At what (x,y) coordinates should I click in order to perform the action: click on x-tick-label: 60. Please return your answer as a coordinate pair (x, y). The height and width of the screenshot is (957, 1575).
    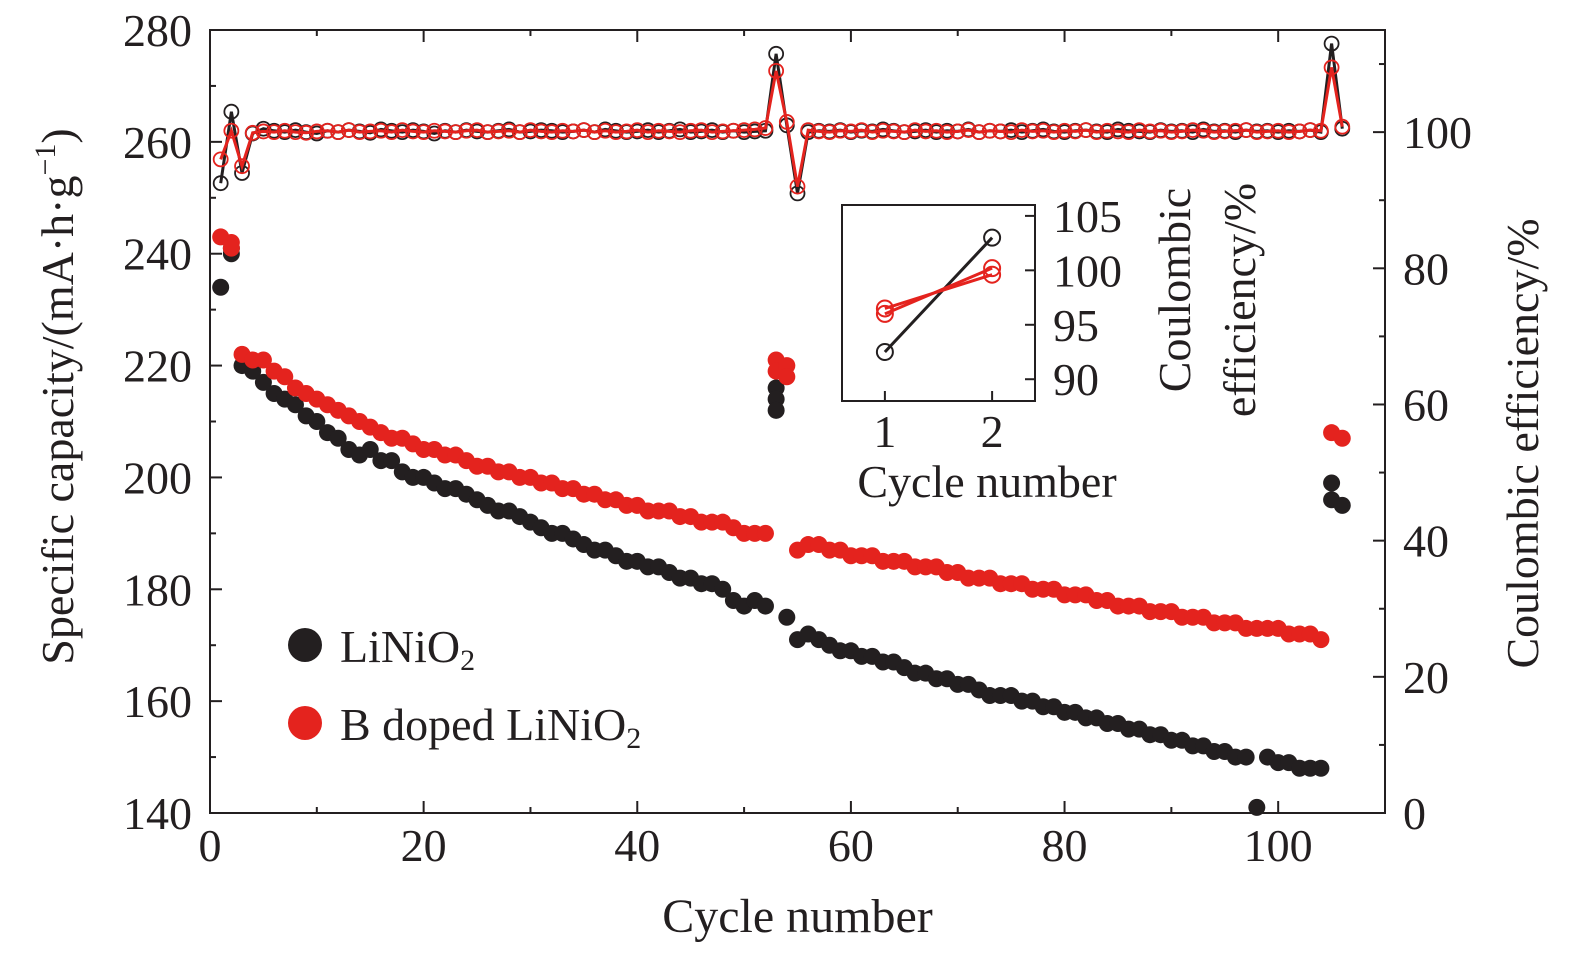
    Looking at the image, I should click on (851, 845).